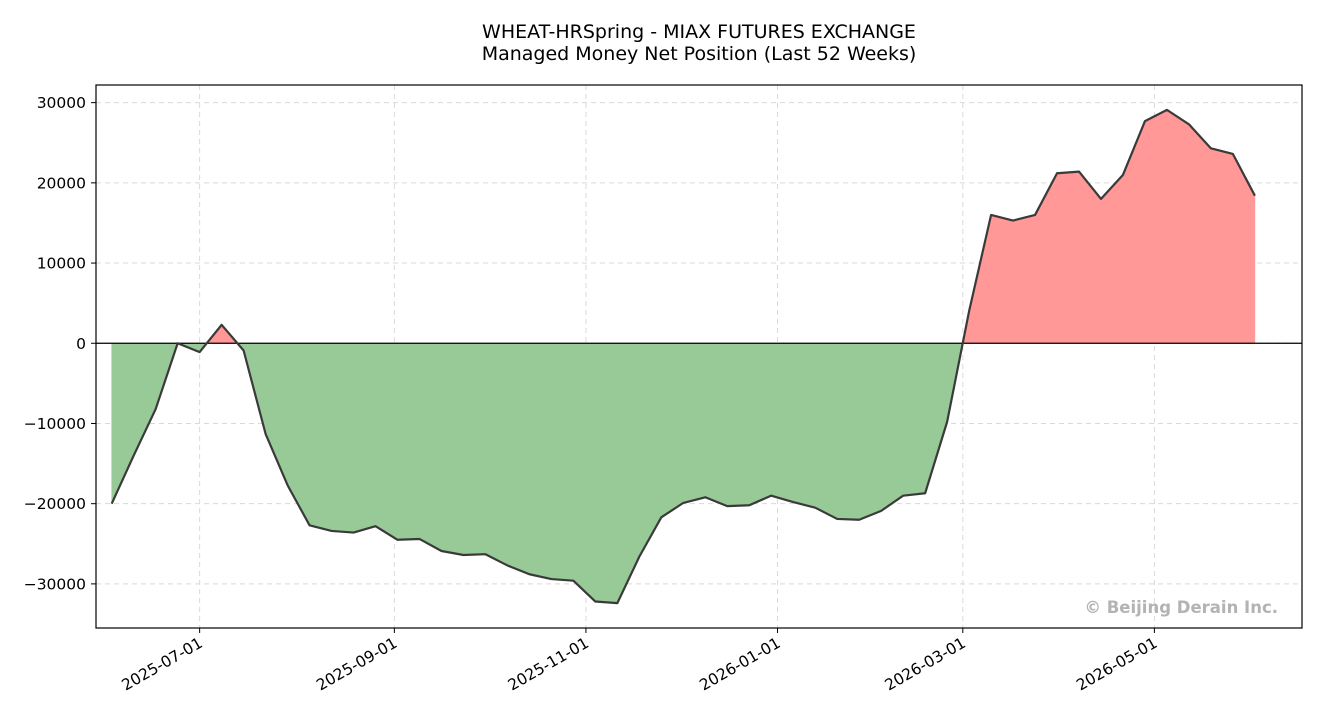 This screenshot has width=1320, height=720. Describe the element at coordinates (1181, 607) in the screenshot. I see `watermark: © Beijing Derain Inc.` at that location.